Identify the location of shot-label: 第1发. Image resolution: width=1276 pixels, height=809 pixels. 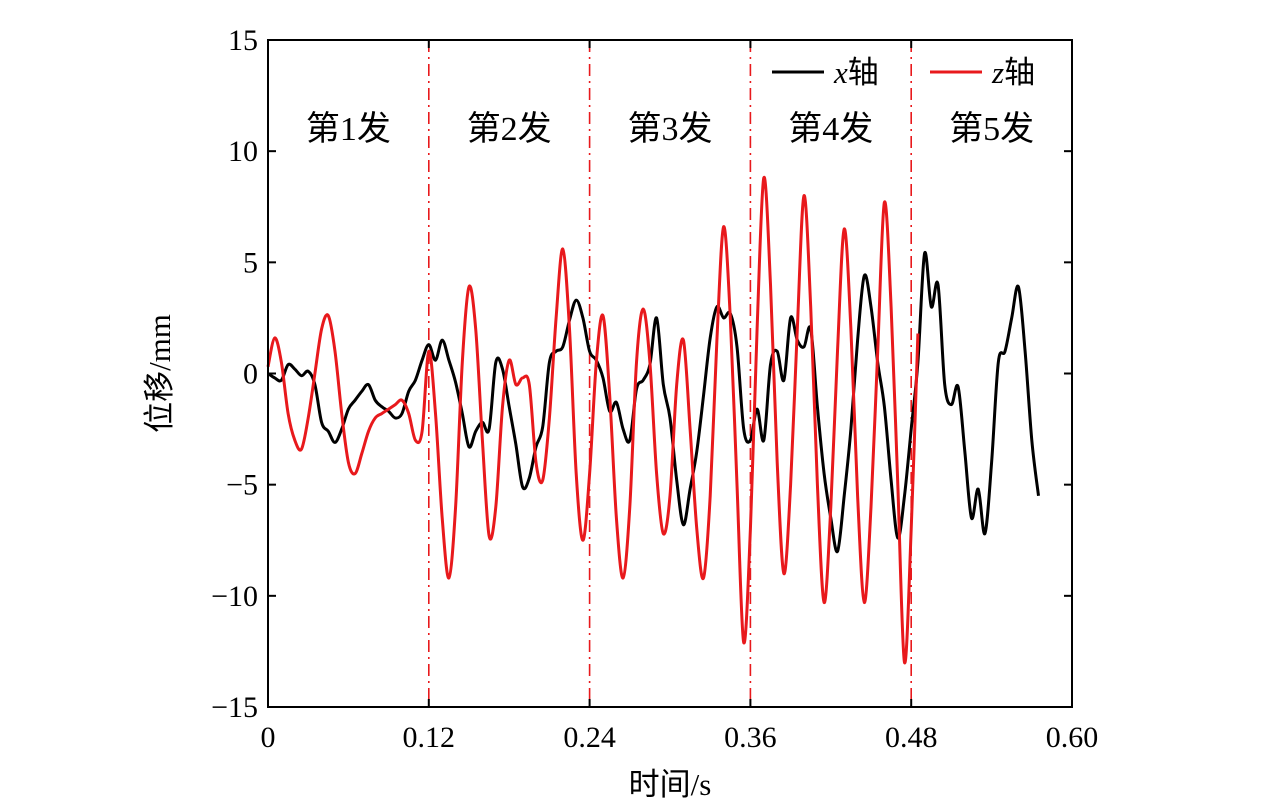
(348, 129).